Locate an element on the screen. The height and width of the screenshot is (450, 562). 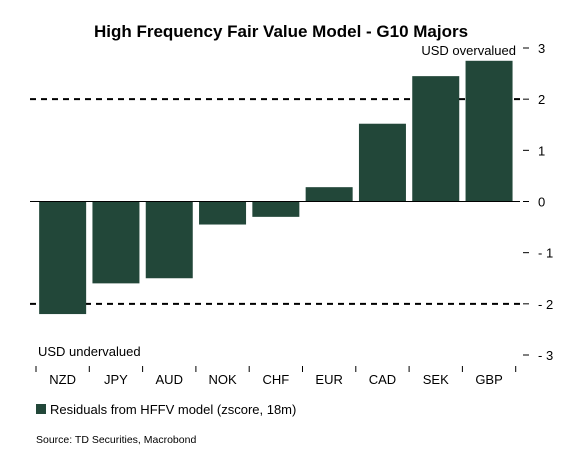
bar-nok is located at coordinates (223, 213).